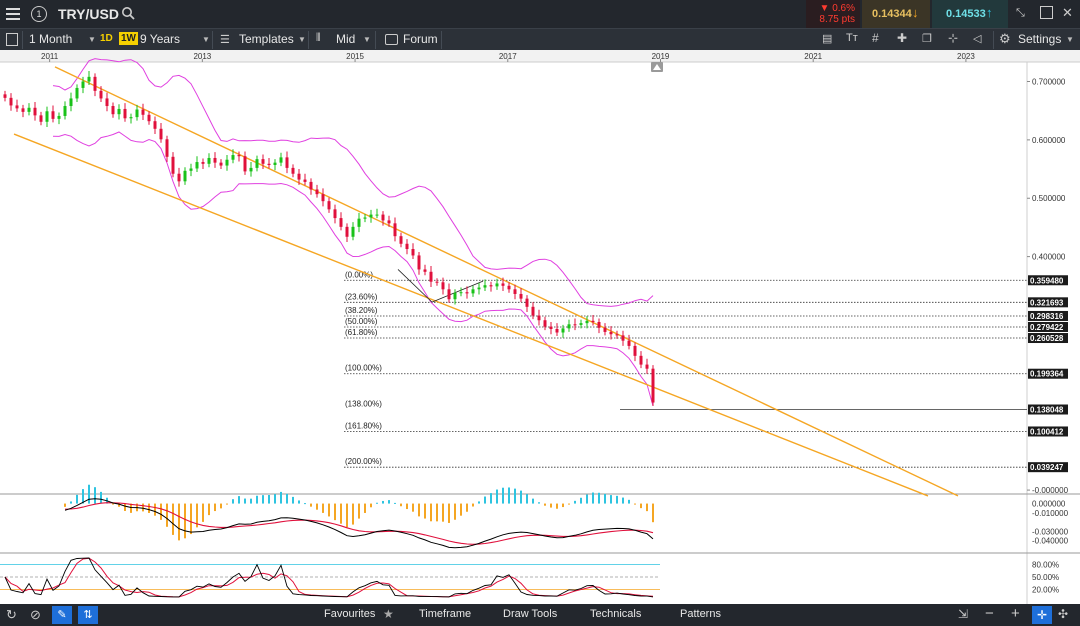 The width and height of the screenshot is (1080, 626). I want to click on panel-icon, so click(12, 39).